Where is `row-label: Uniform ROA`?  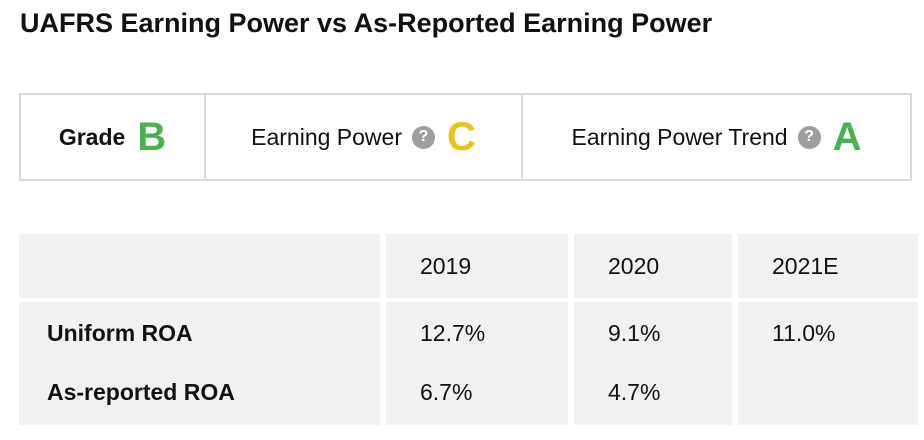 row-label: Uniform ROA is located at coordinates (199, 333).